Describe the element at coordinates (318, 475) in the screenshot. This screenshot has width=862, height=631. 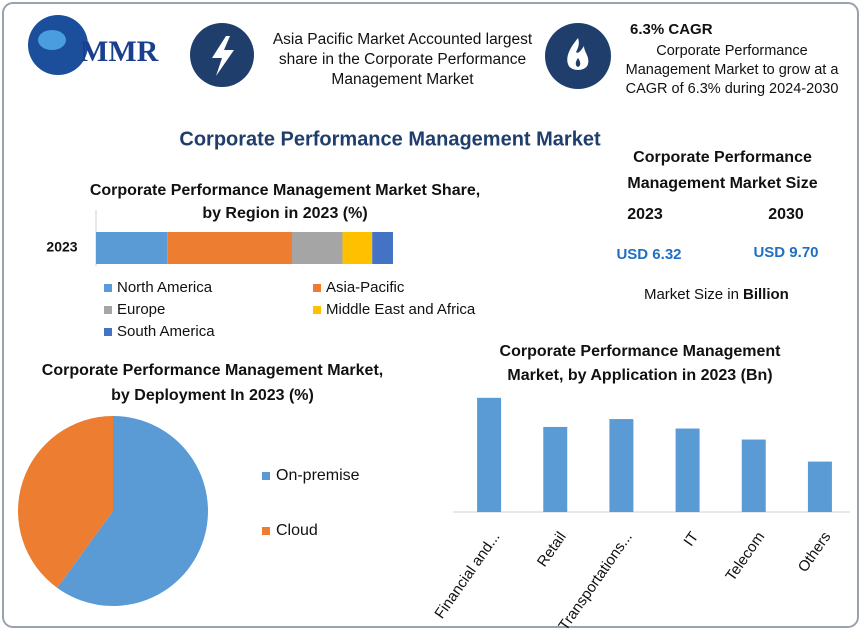
I see `legend-label: On-premise` at that location.